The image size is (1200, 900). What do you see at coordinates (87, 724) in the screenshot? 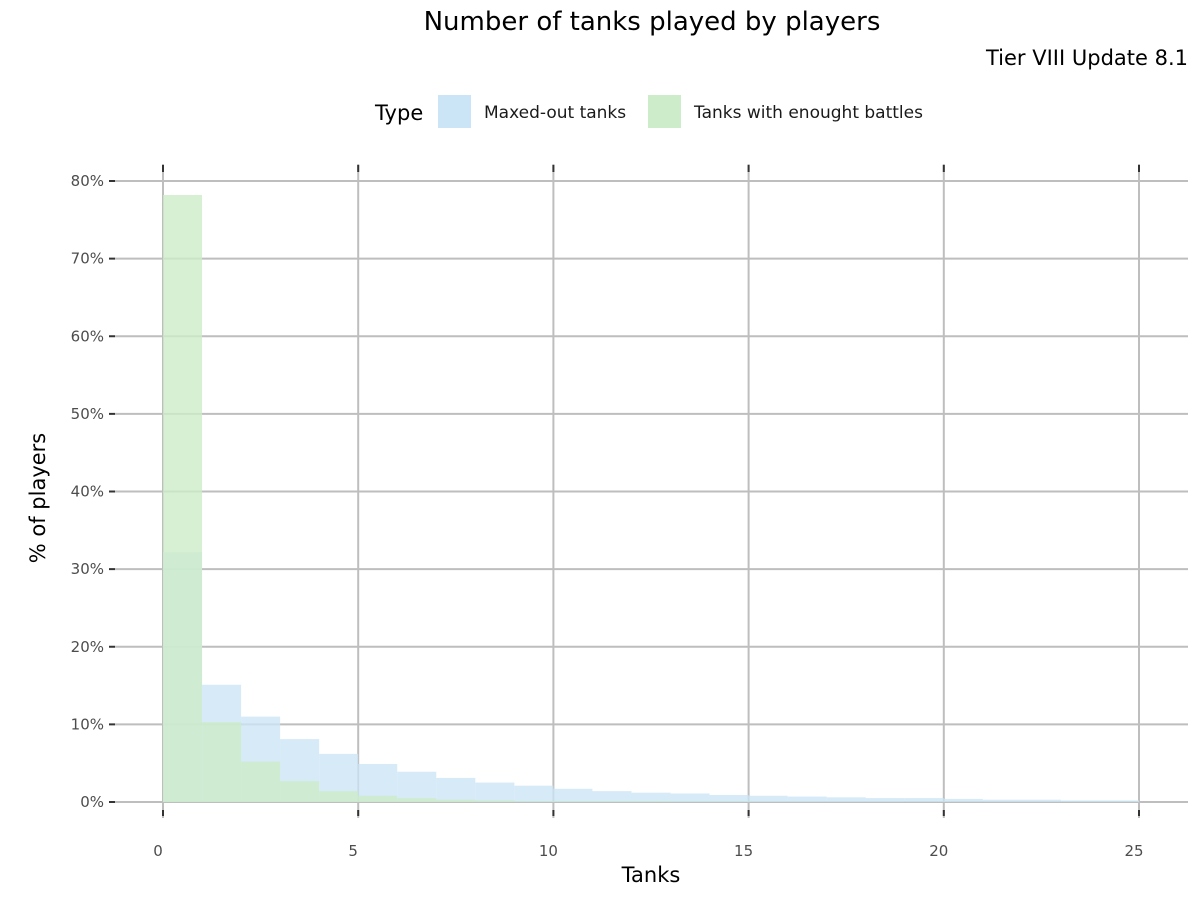
I see `y-tick-label: 10%` at bounding box center [87, 724].